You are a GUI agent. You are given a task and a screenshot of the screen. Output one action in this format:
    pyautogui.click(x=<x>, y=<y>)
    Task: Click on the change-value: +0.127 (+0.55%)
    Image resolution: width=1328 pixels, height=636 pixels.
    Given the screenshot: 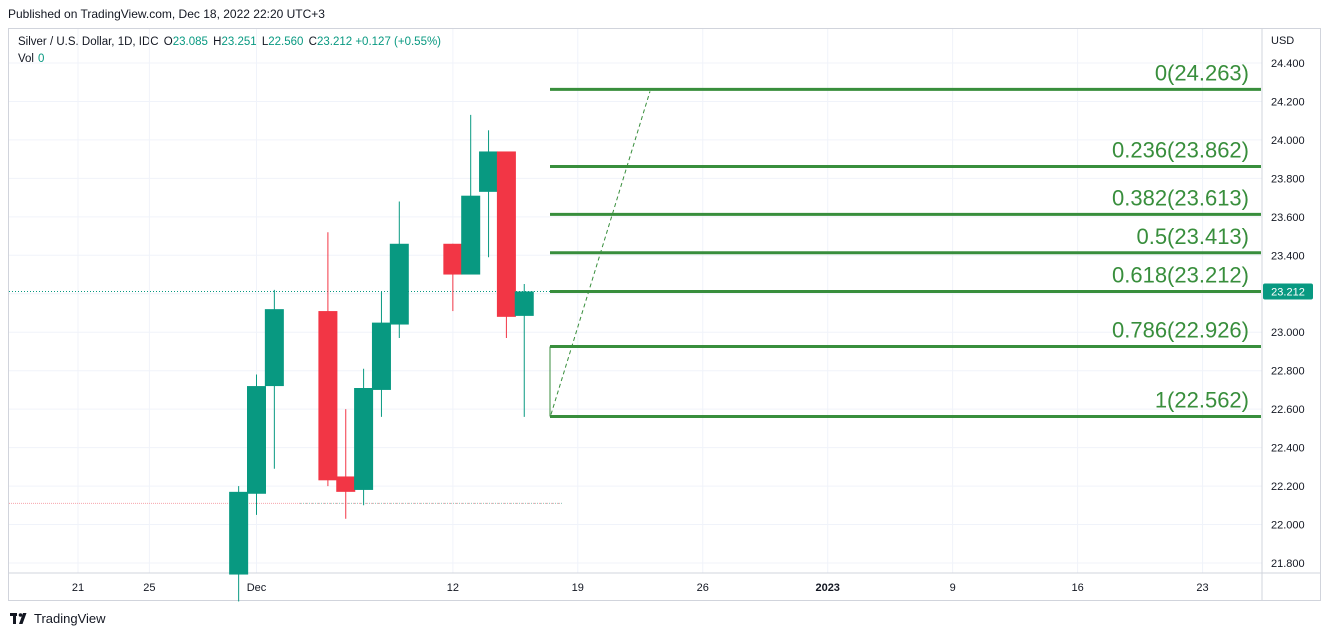 What is the action you would take?
    pyautogui.click(x=398, y=42)
    